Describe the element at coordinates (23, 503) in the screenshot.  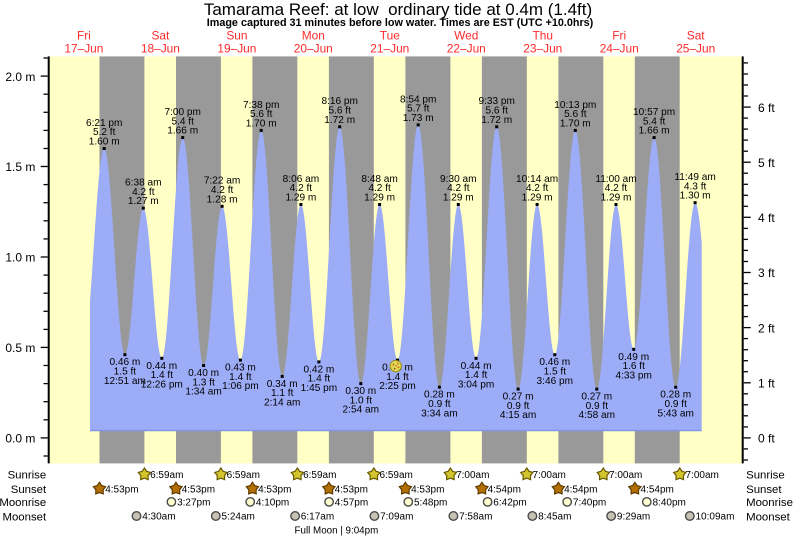
I see `svg-text: Moonrise` at that location.